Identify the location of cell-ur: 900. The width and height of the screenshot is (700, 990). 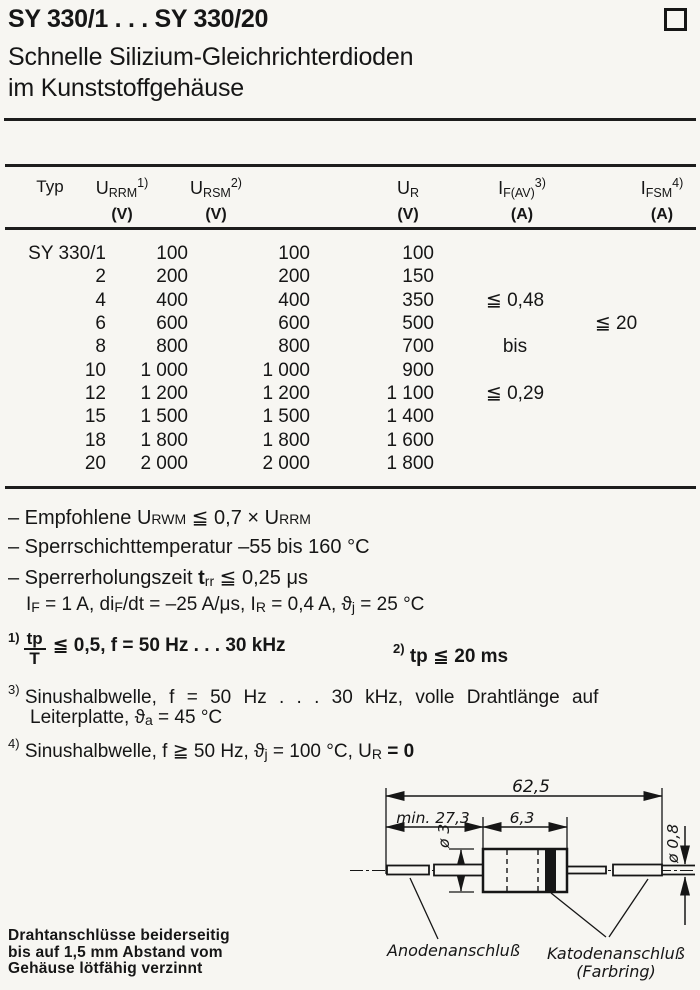
(418, 370).